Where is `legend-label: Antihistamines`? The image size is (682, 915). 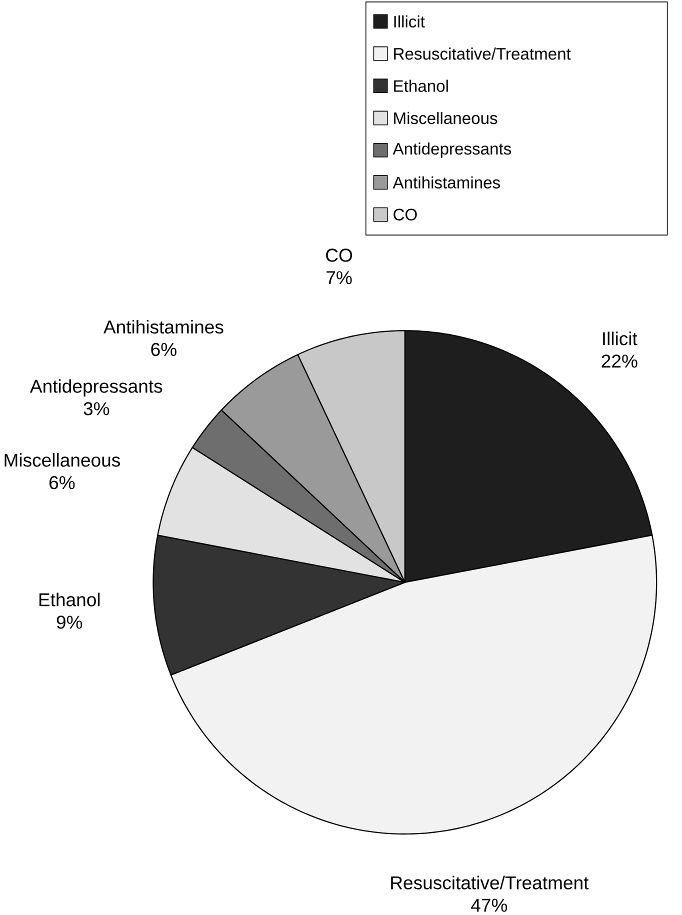
legend-label: Antihistamines is located at coordinates (446, 182).